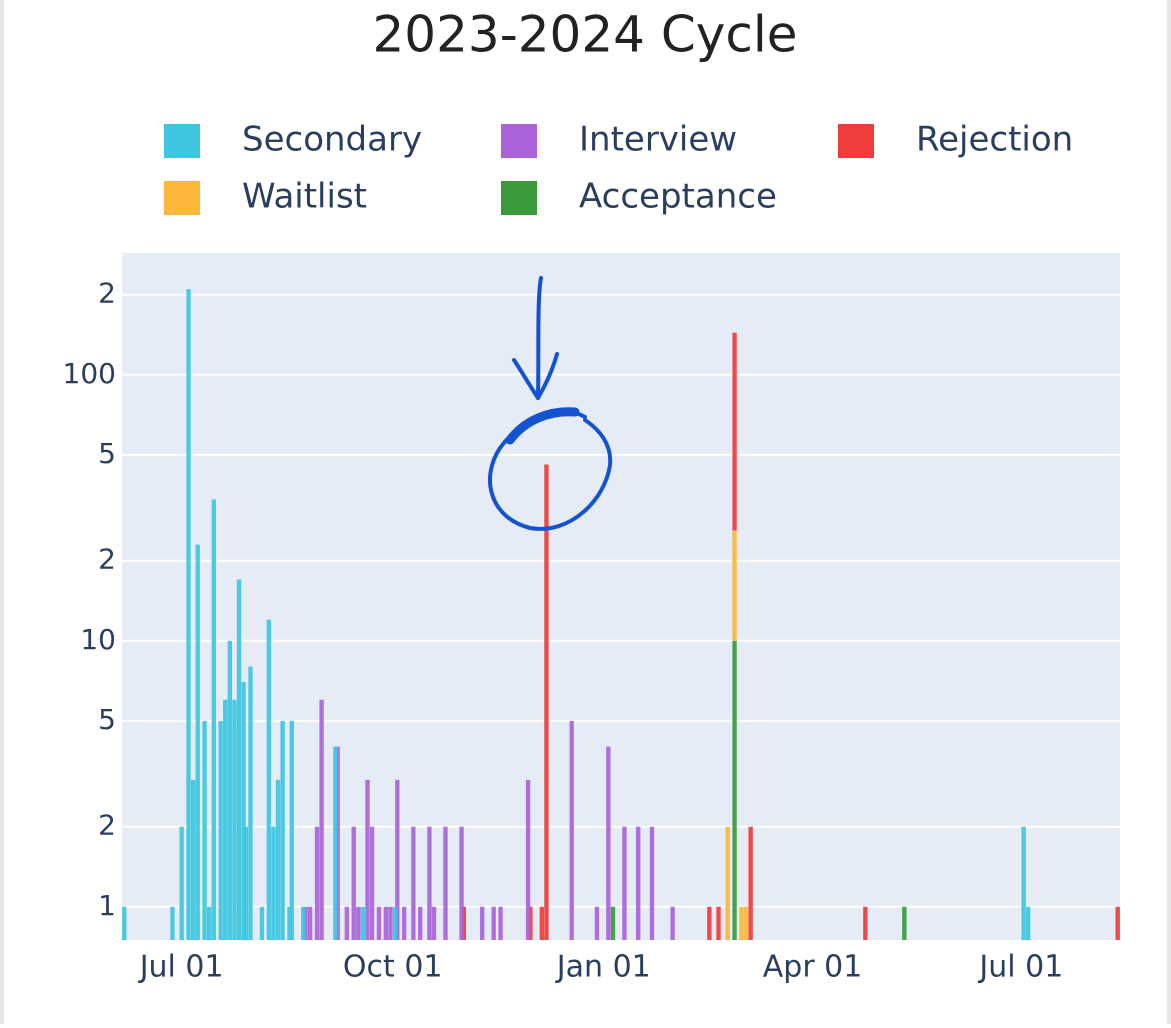 The height and width of the screenshot is (1028, 1171). Describe the element at coordinates (89, 373) in the screenshot. I see `y-tick-label: 100` at that location.